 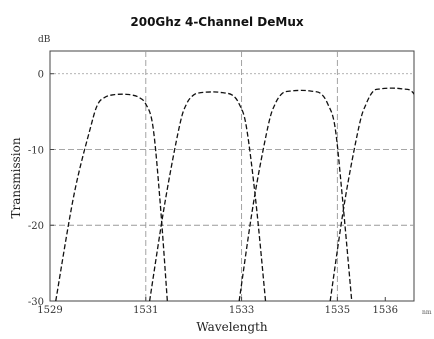 I want to click on y-unit-label: dB, so click(x=44, y=40).